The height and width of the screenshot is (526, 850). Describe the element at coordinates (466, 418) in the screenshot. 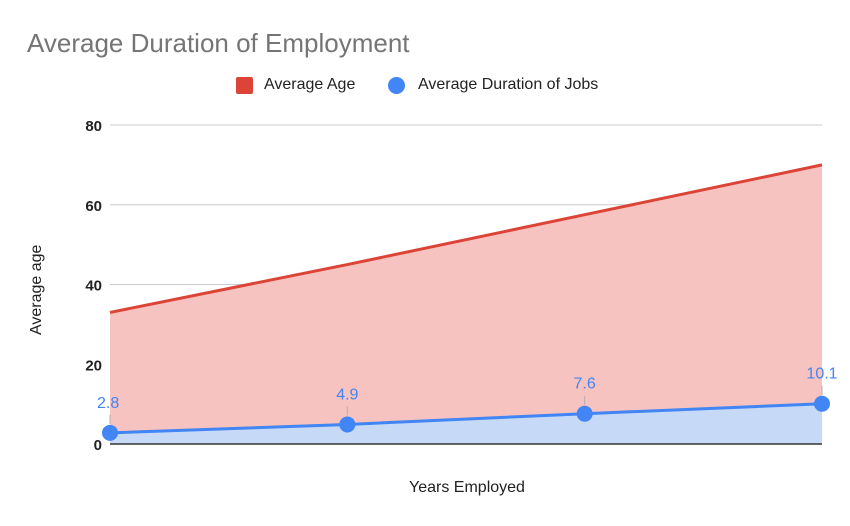

I see `series-line-average-duration-of-jobs` at that location.